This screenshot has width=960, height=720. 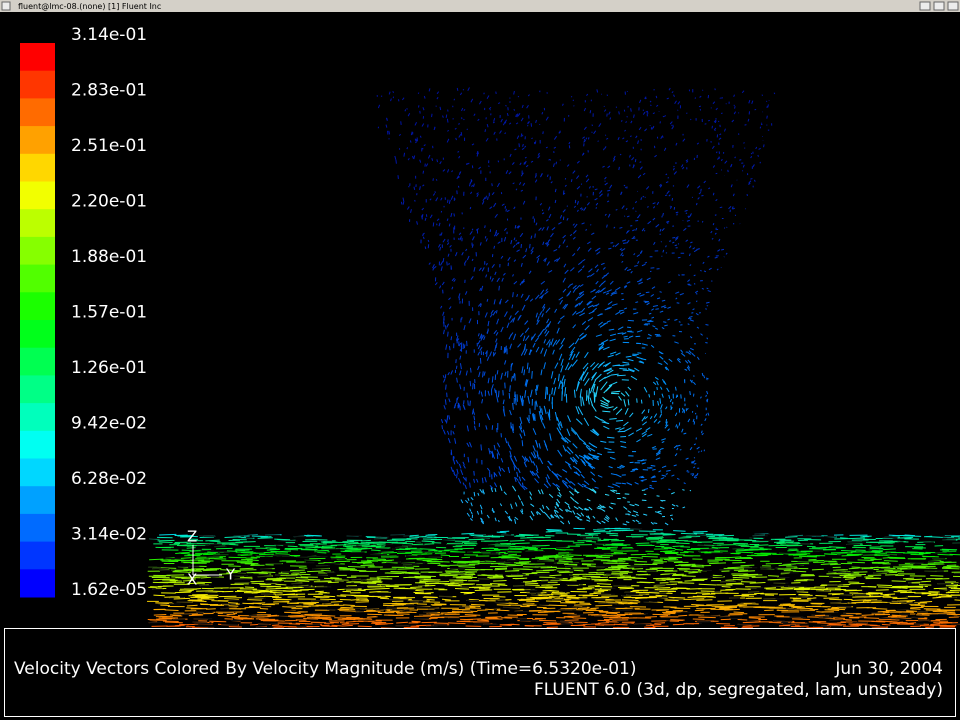 What do you see at coordinates (6, 6) in the screenshot?
I see `window-menu-button` at bounding box center [6, 6].